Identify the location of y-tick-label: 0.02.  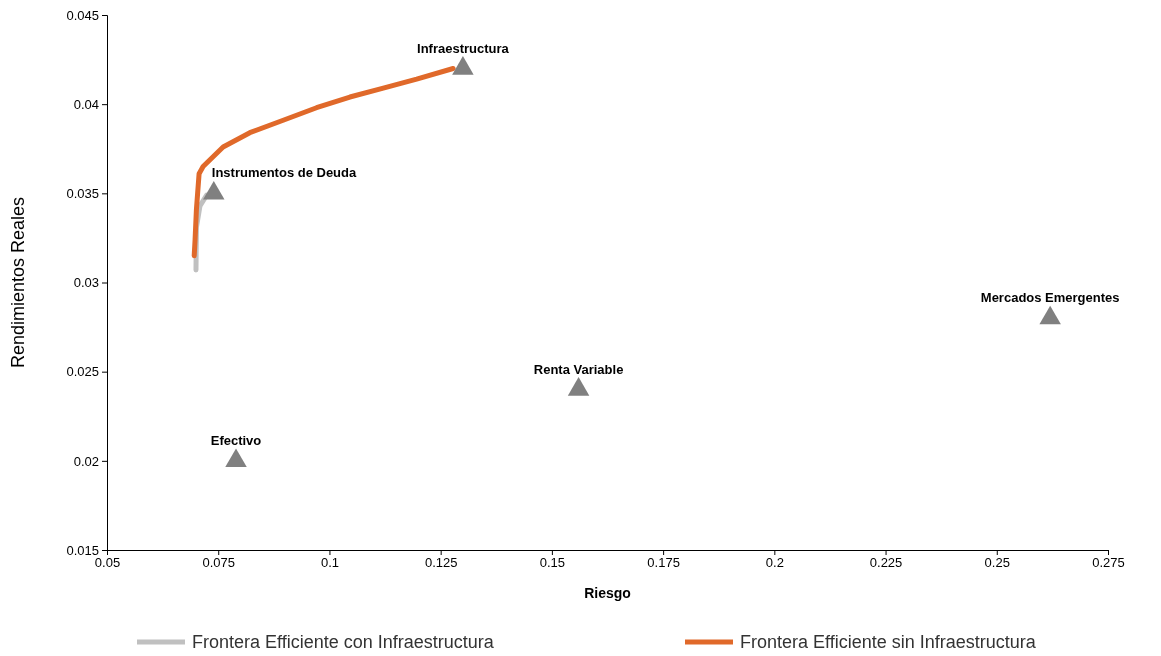
(86, 461).